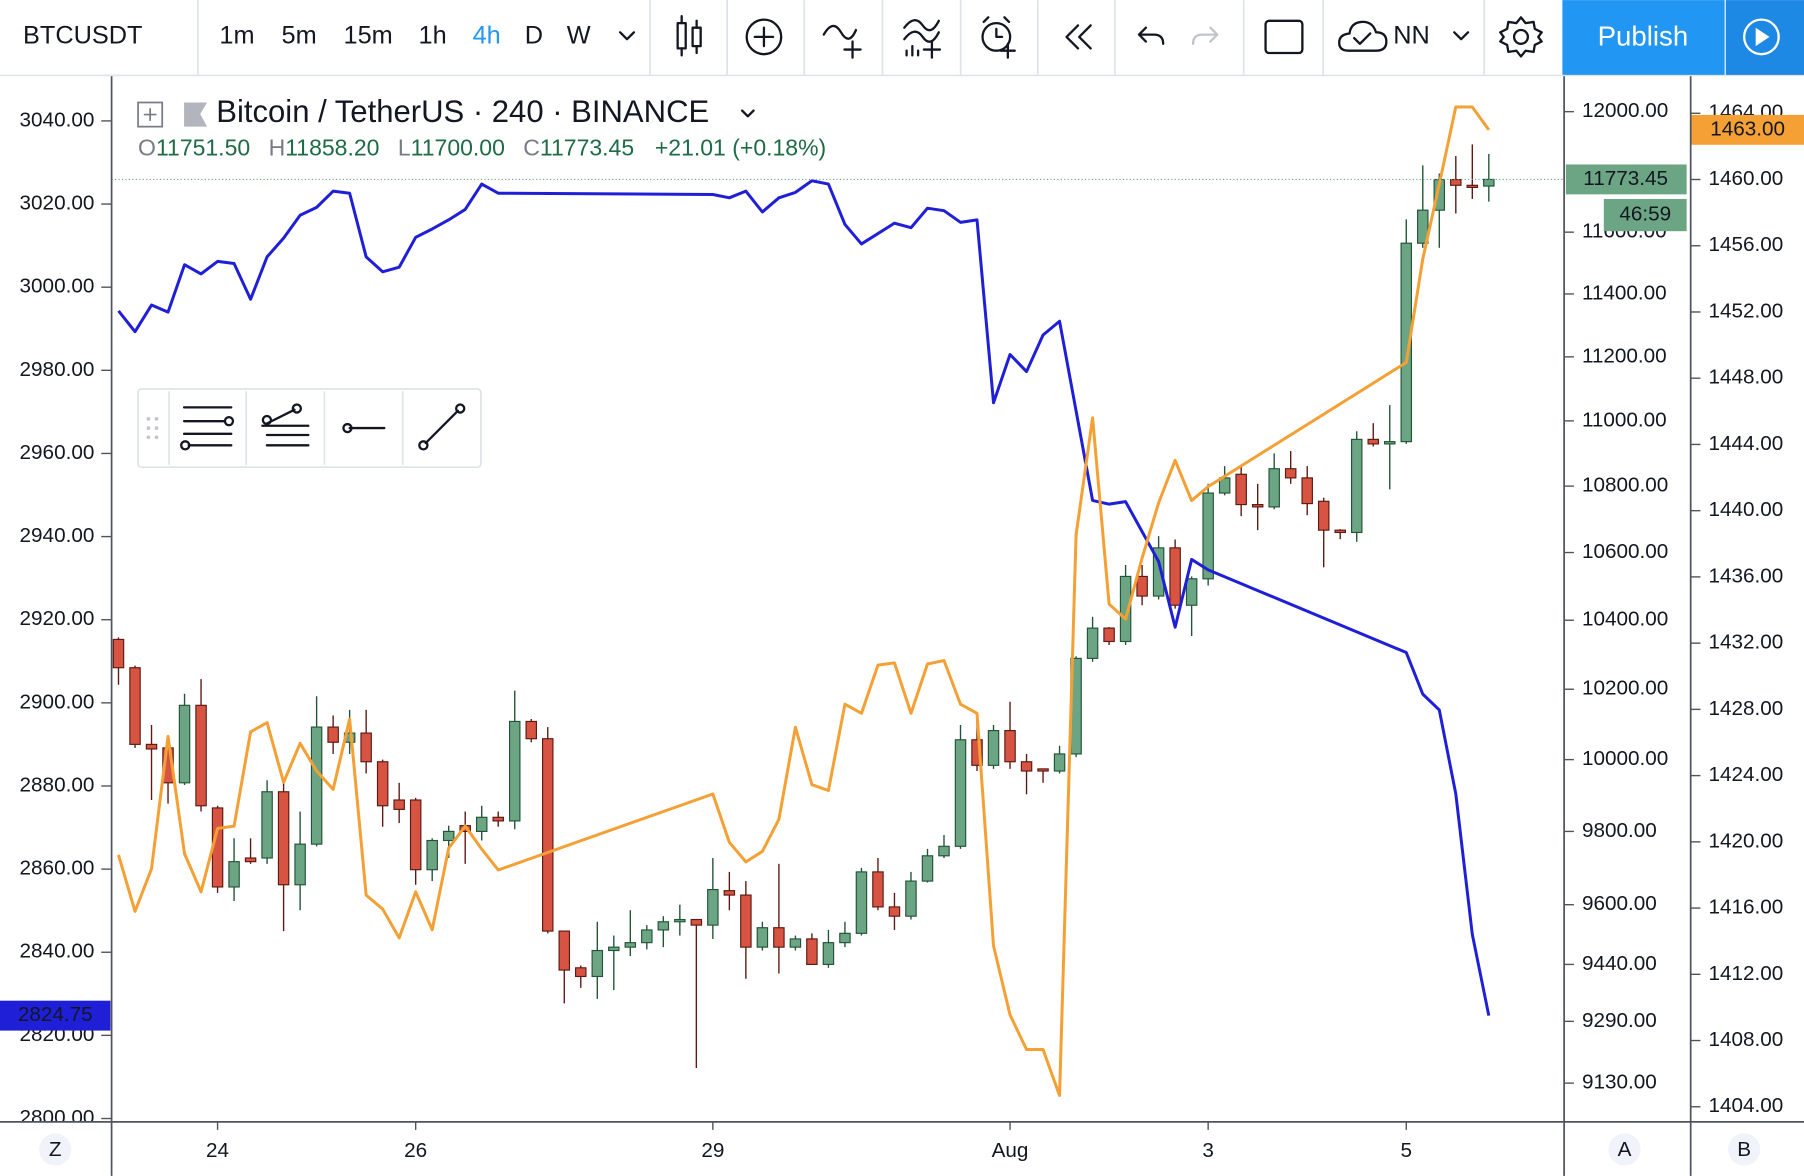  What do you see at coordinates (299, 36) in the screenshot?
I see `interval-button: 5m` at bounding box center [299, 36].